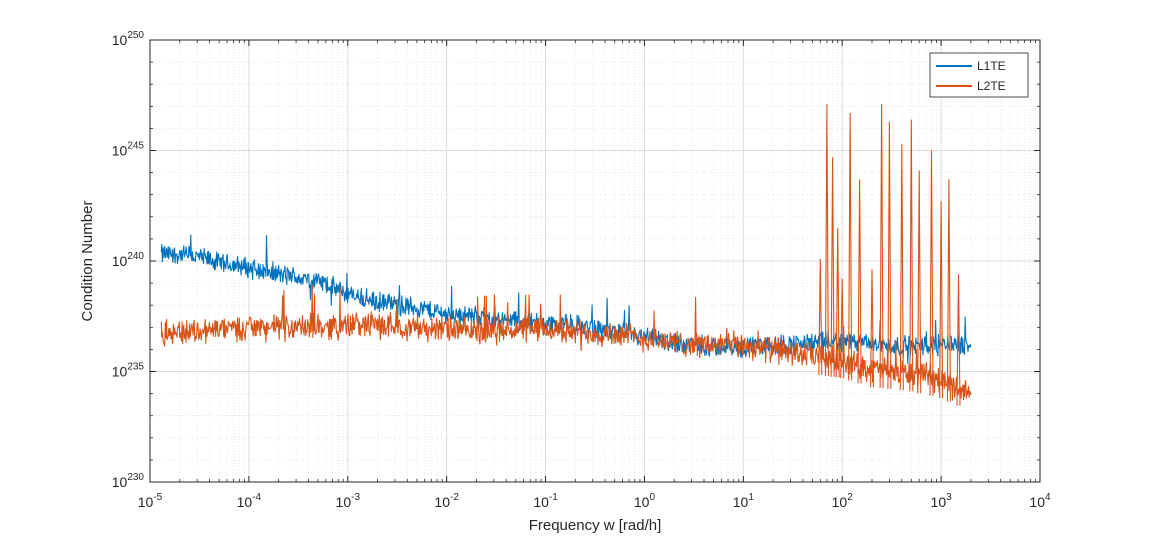 This screenshot has width=1152, height=540. What do you see at coordinates (751, 497) in the screenshot?
I see `tick-exponent: 1` at bounding box center [751, 497].